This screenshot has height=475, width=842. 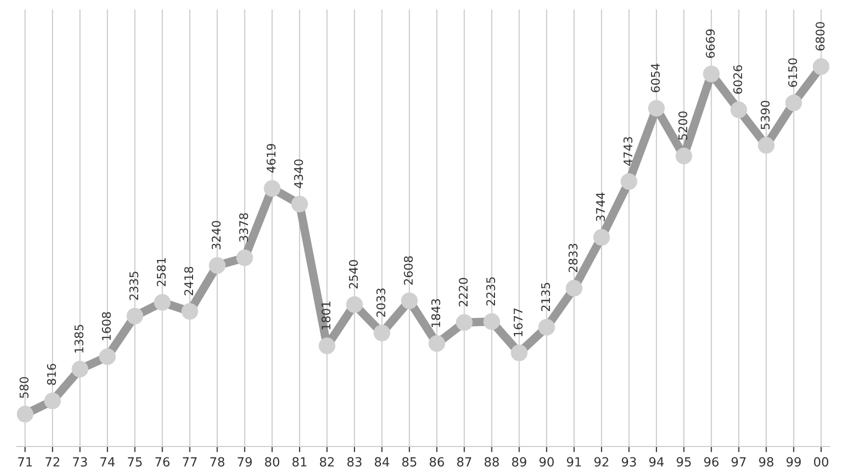 What do you see at coordinates (737, 79) in the screenshot?
I see `data-label: 6026` at bounding box center [737, 79].